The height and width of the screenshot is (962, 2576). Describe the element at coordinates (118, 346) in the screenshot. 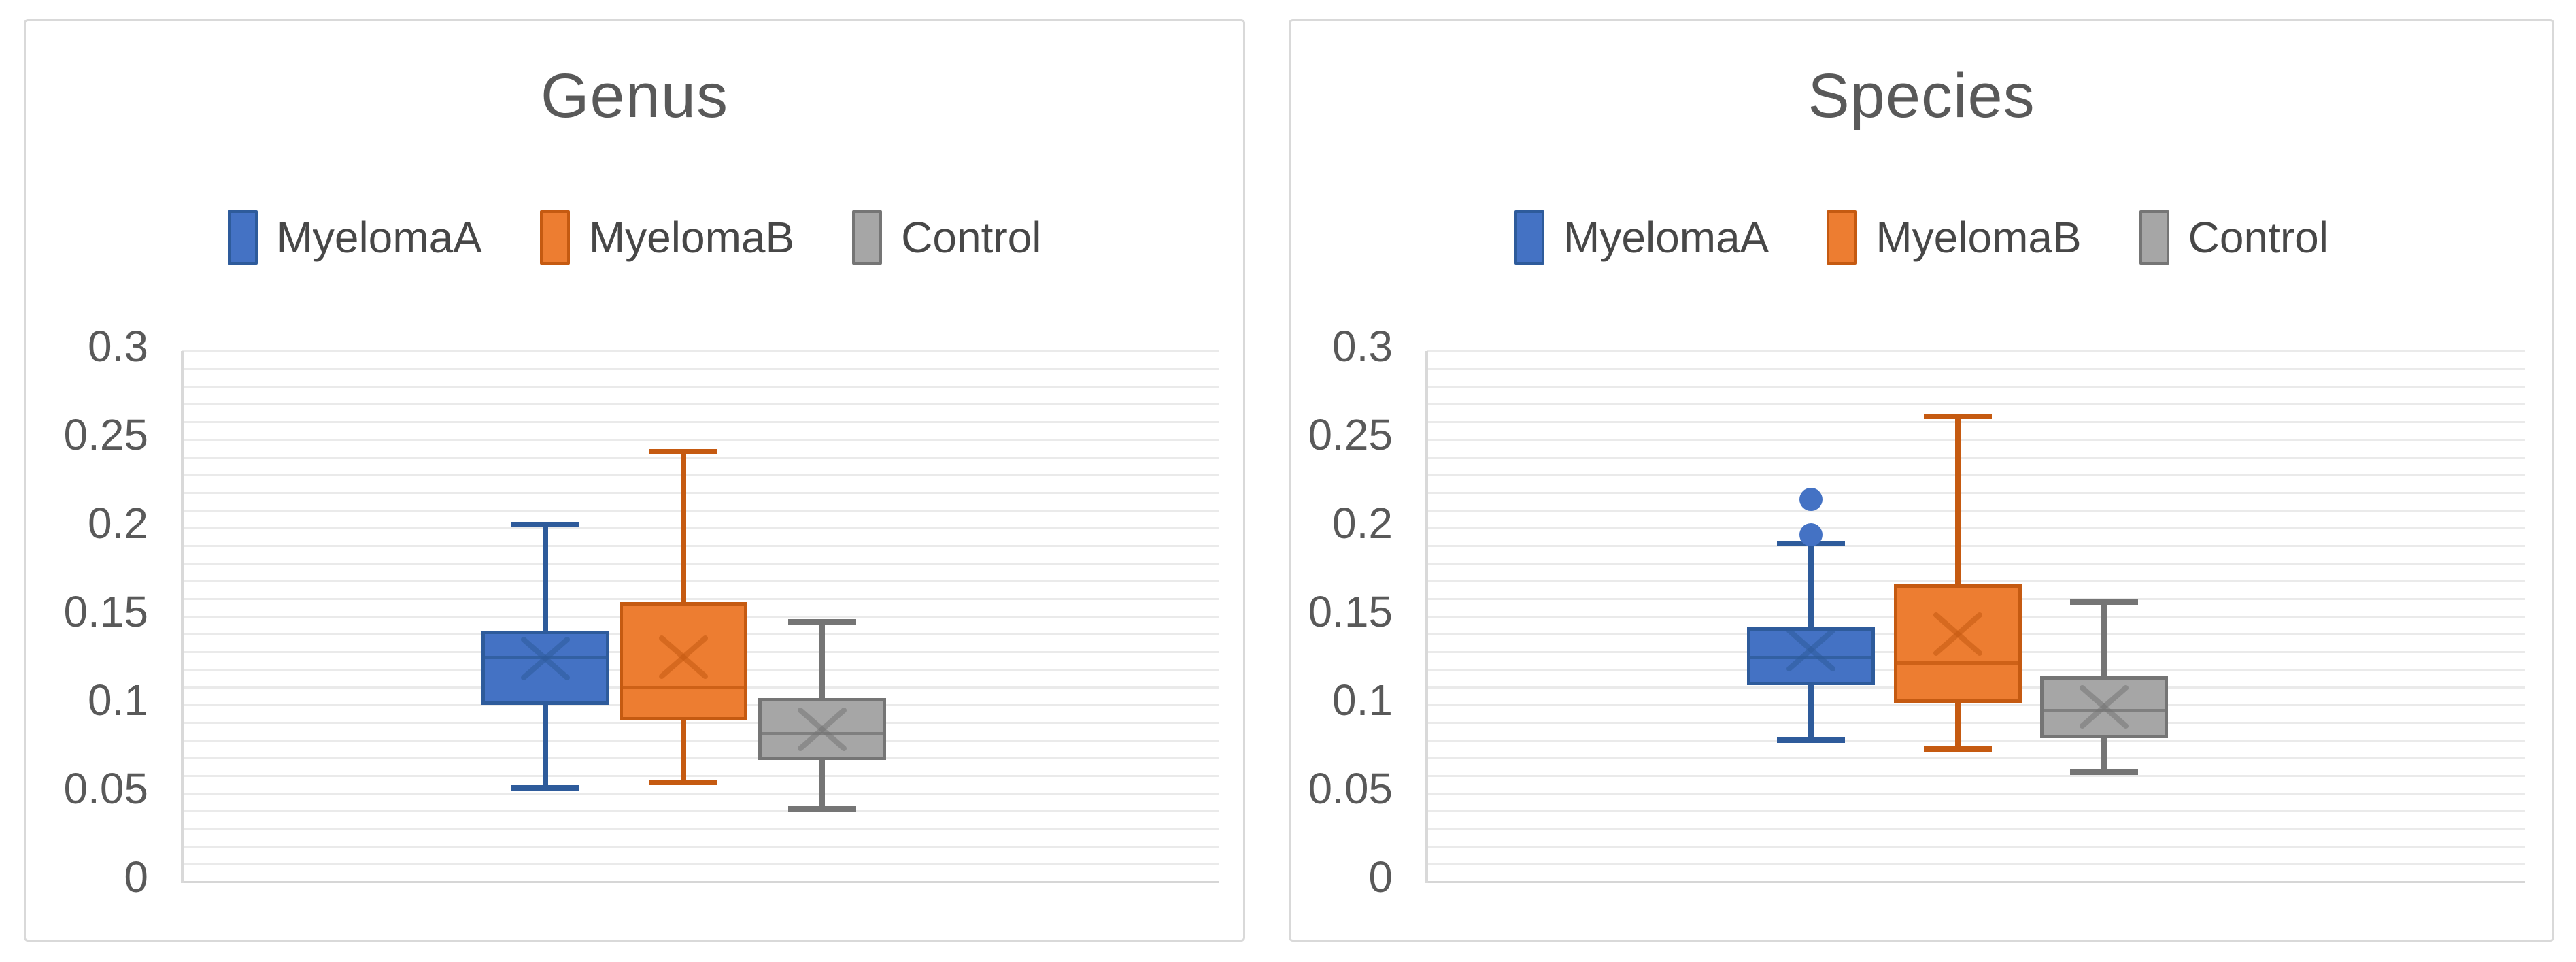

I see `y-axis-label: 0.3` at that location.